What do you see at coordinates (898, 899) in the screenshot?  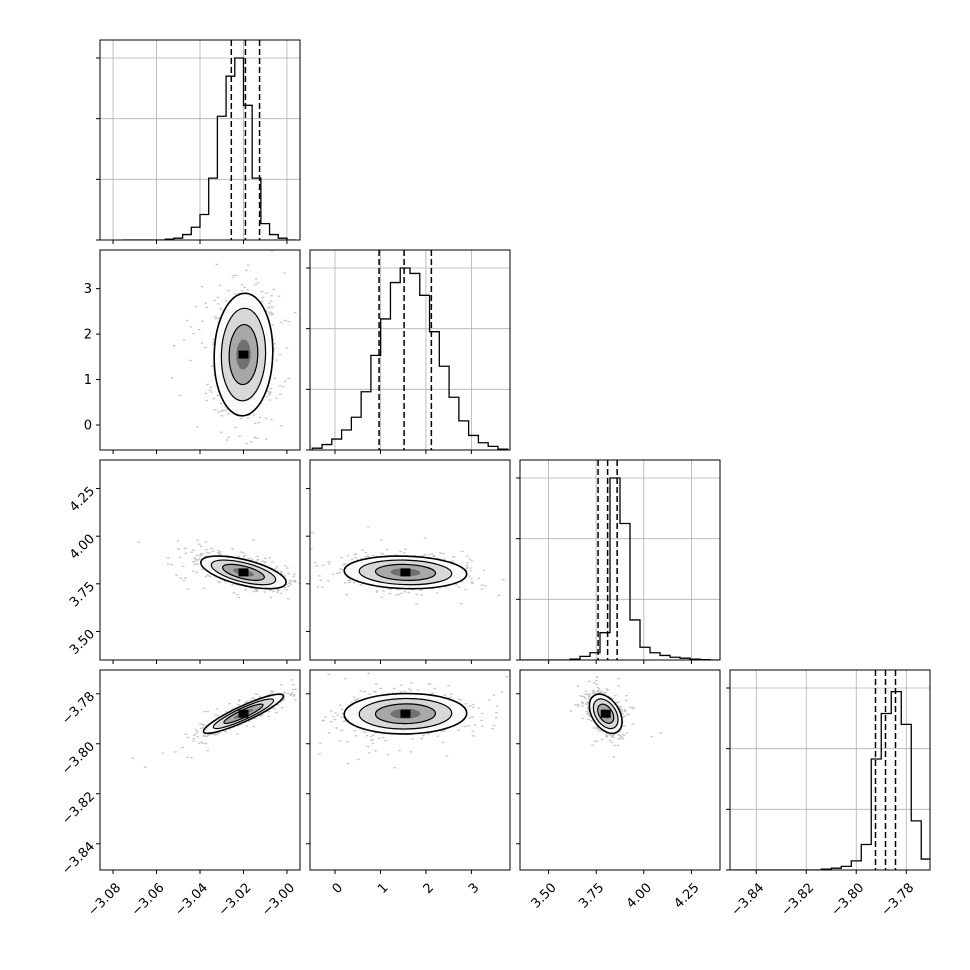 I see `x-tick-label-3-3: −3.78` at bounding box center [898, 899].